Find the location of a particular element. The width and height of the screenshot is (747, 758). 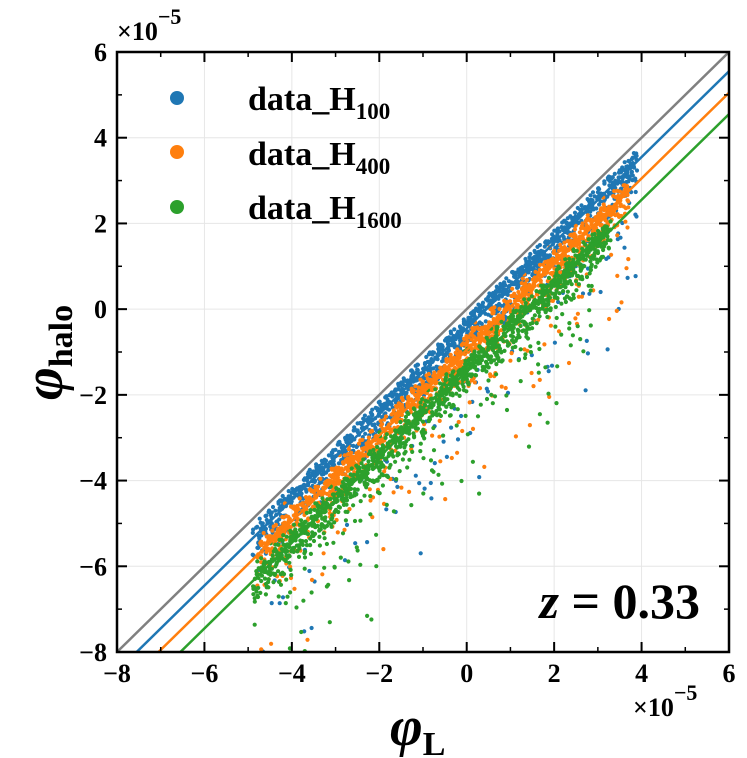

x-tick-label: 2 is located at coordinates (554, 673).